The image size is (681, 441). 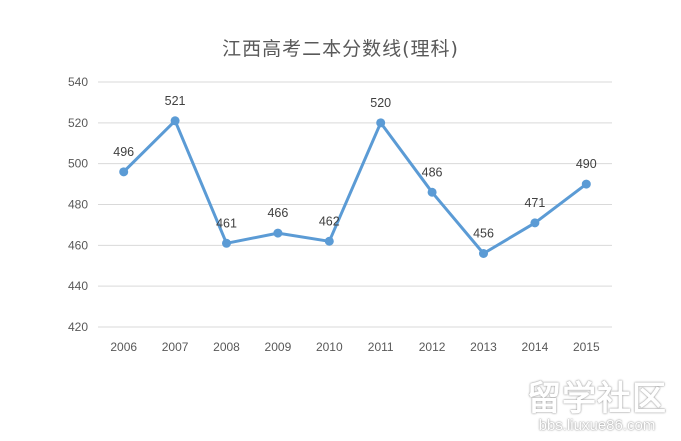 What do you see at coordinates (597, 399) in the screenshot?
I see `watermark-title: 留学社区` at bounding box center [597, 399].